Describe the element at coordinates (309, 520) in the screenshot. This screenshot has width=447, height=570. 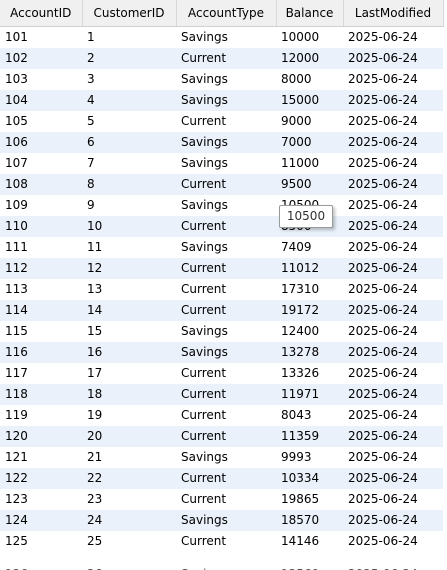
I see `cell-balance: 18570` at that location.